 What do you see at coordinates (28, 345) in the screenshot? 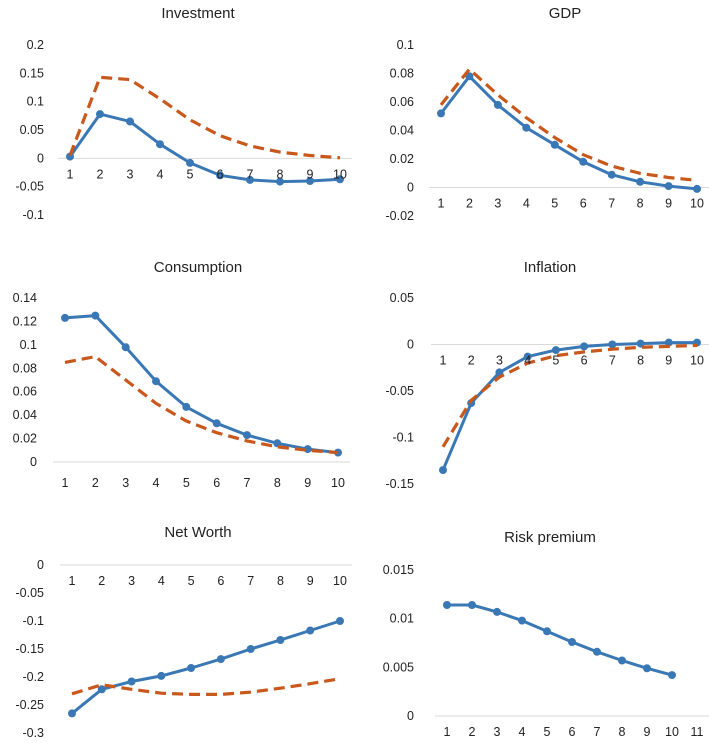
I see `y-tick-label: 0.1` at bounding box center [28, 345].